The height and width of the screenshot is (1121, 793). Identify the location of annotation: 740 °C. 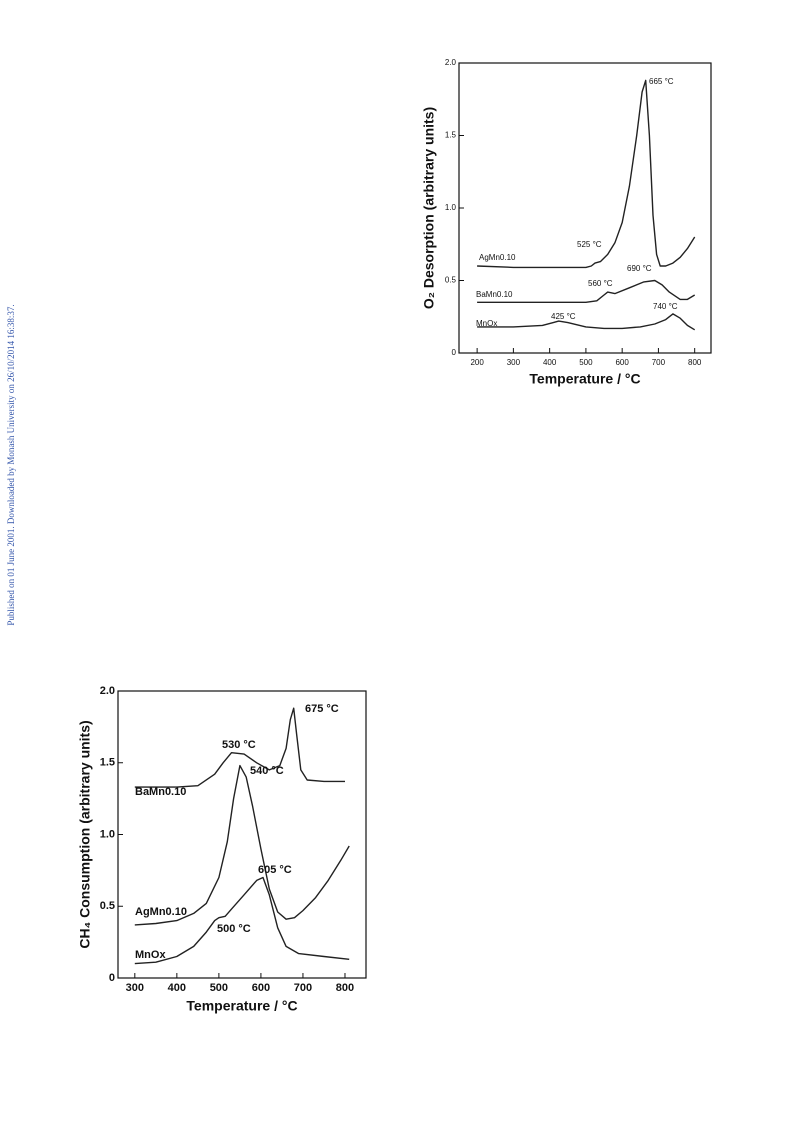
(665, 306).